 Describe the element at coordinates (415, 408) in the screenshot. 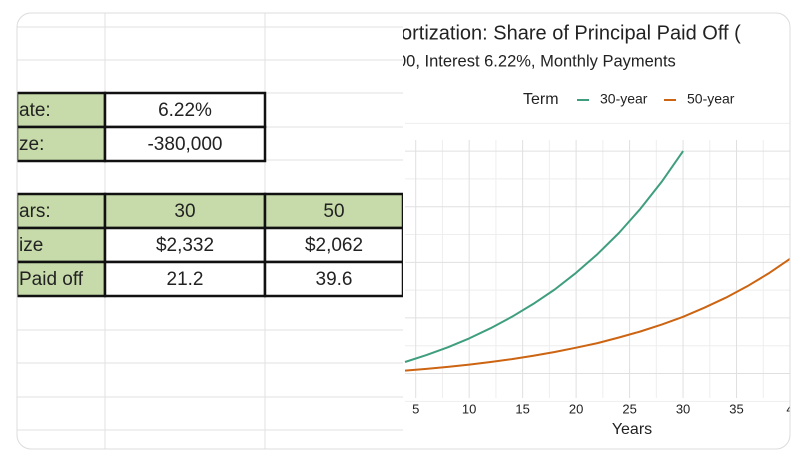

I see `x-tick-label: 5` at that location.